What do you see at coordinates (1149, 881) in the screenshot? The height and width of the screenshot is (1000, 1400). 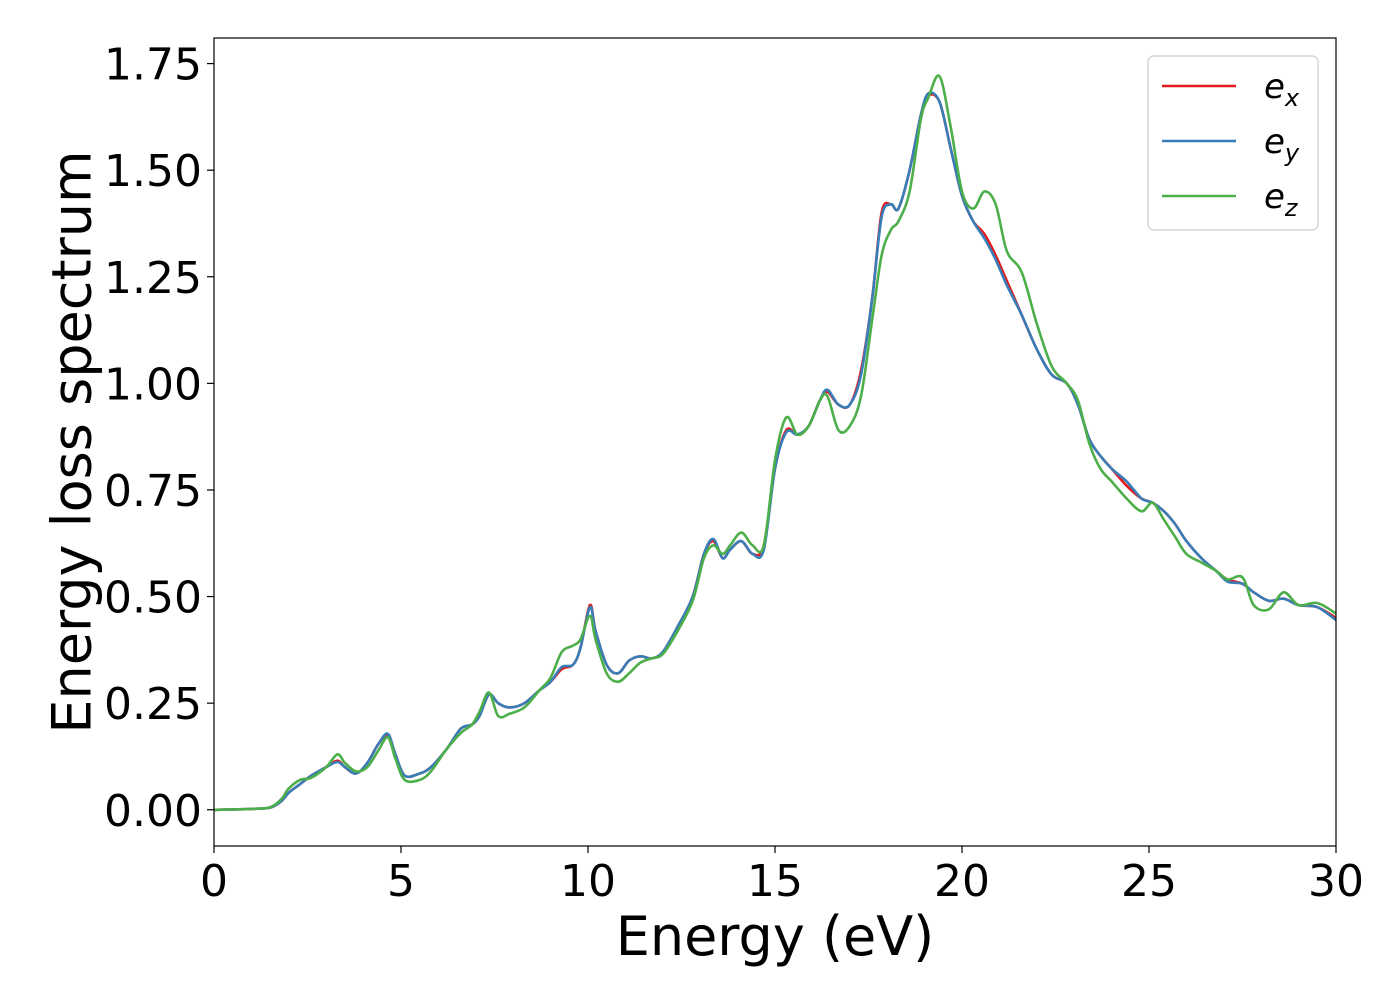 I see `x-tick-label: 25` at bounding box center [1149, 881].